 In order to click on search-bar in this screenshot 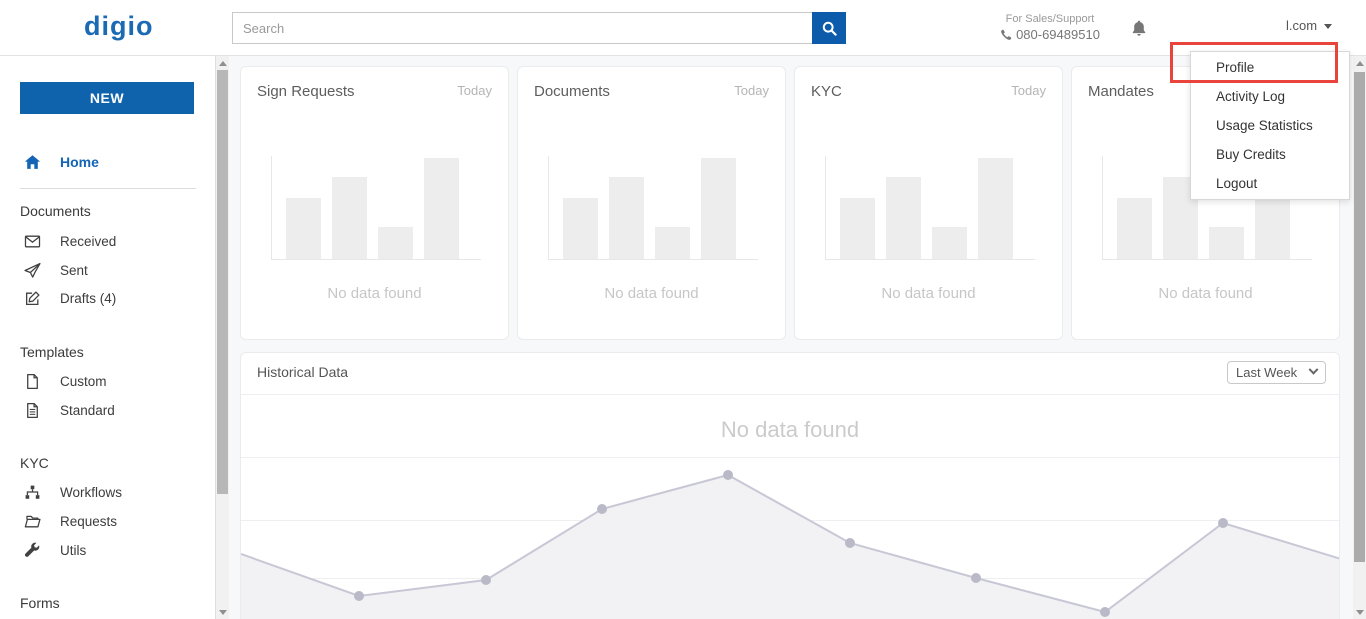, I will do `click(539, 28)`.